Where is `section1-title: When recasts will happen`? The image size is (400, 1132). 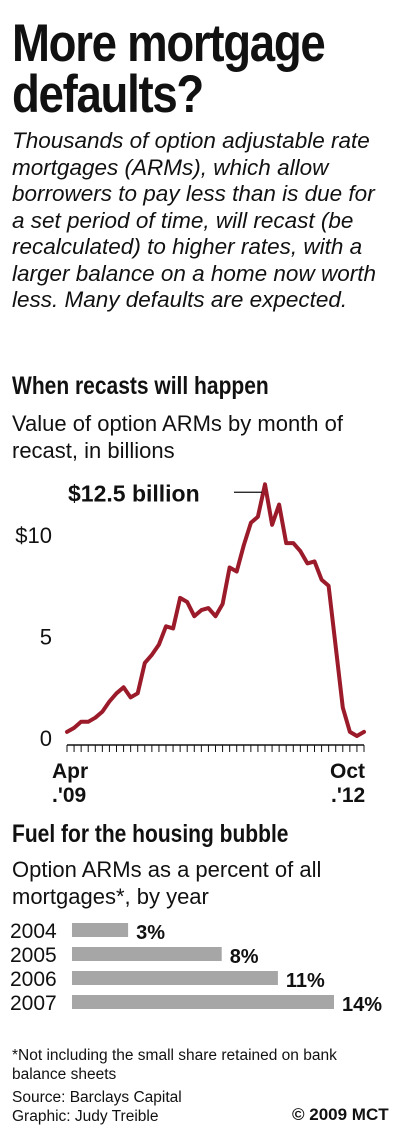
section1-title: When recasts will happen is located at coordinates (140, 386).